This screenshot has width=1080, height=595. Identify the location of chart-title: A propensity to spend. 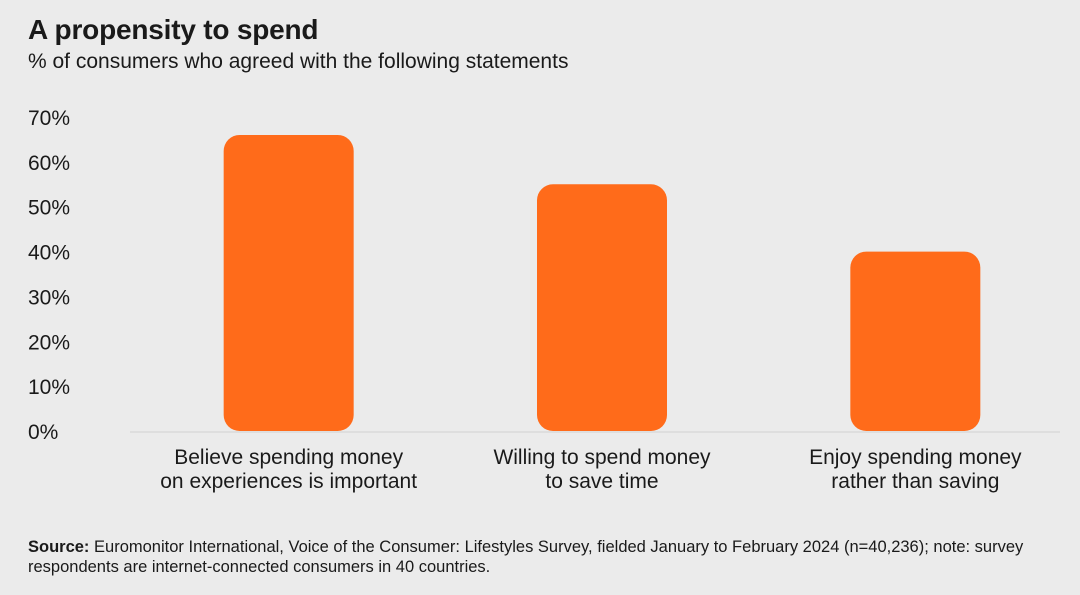
(173, 29).